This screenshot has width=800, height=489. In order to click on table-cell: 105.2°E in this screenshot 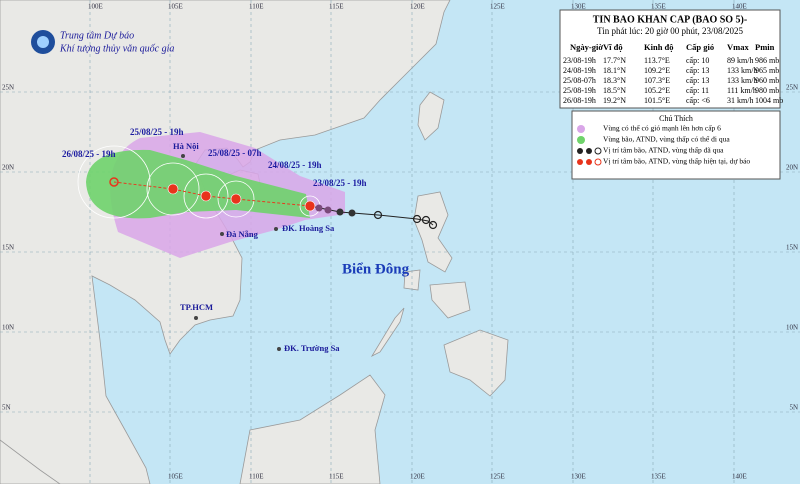, I will do `click(657, 90)`.